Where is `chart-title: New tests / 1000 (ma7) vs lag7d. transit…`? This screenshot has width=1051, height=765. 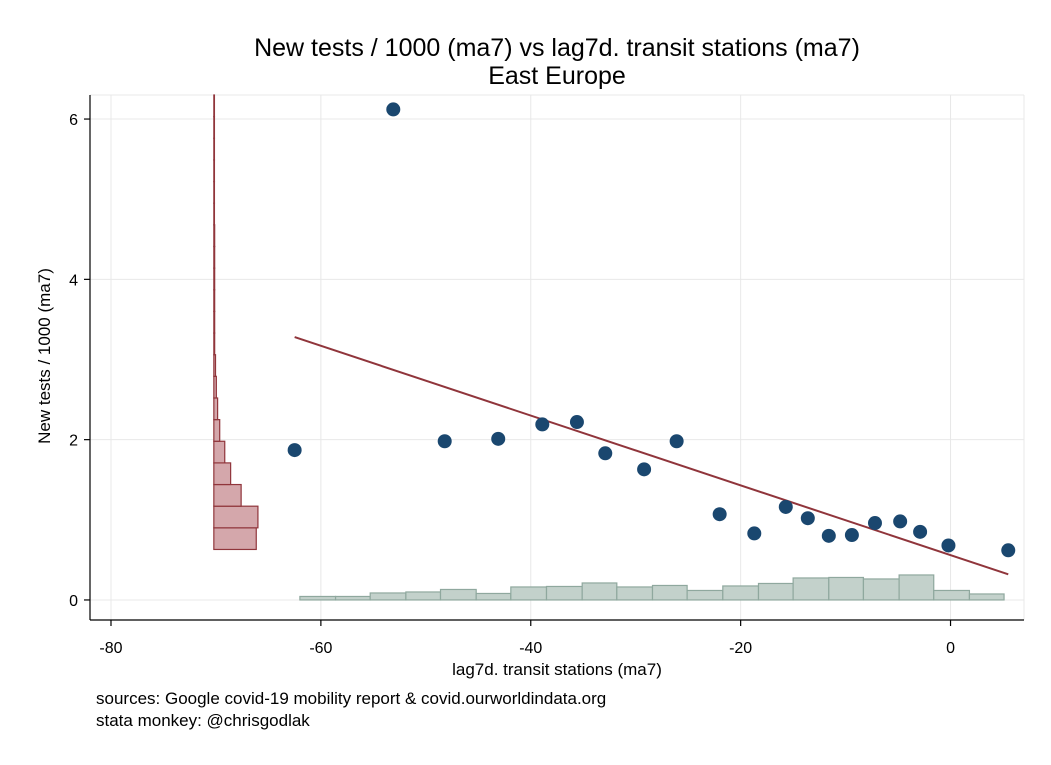 chart-title: New tests / 1000 (ma7) vs lag7d. transit… is located at coordinates (557, 48).